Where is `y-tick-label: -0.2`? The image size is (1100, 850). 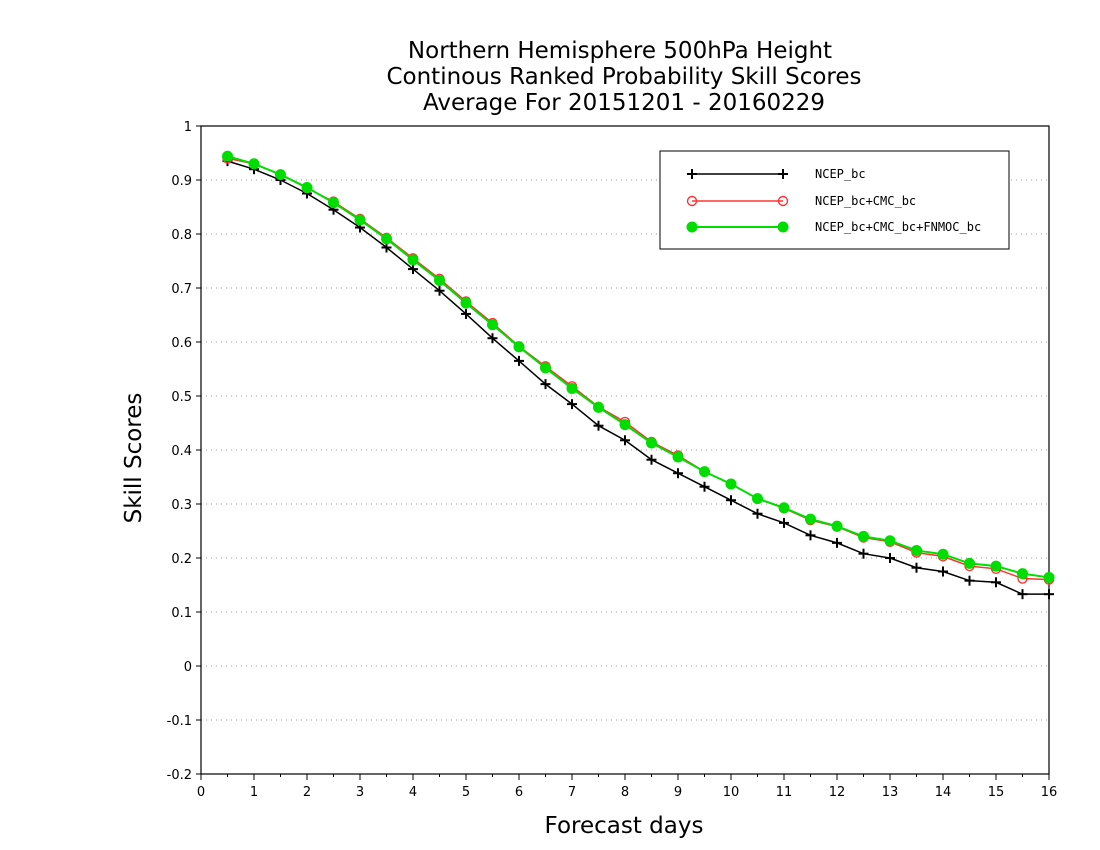 y-tick-label: -0.2 is located at coordinates (179, 775).